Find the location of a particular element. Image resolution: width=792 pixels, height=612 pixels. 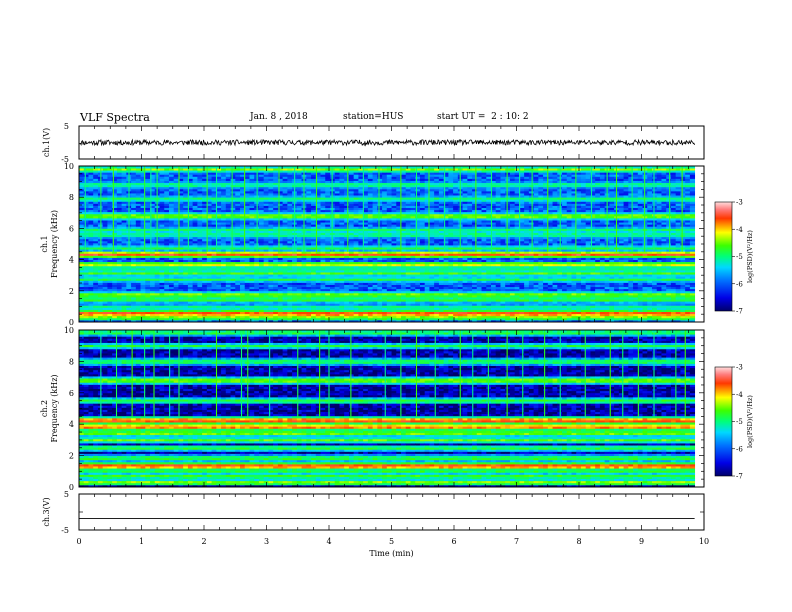

ch1-waveform-line is located at coordinates (386, 142).